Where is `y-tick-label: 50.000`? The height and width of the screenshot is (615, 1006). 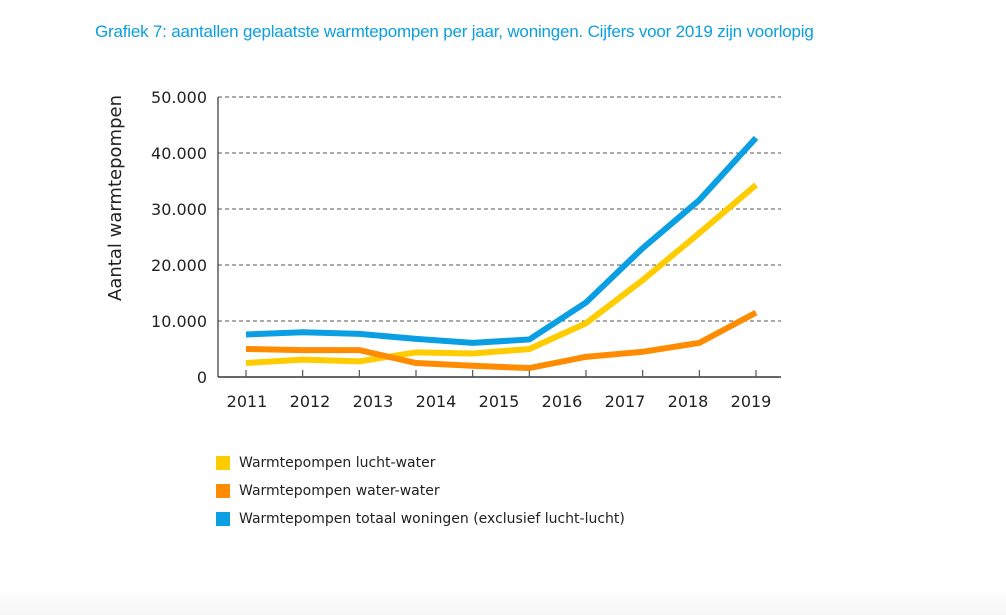
y-tick-label: 50.000 is located at coordinates (179, 97).